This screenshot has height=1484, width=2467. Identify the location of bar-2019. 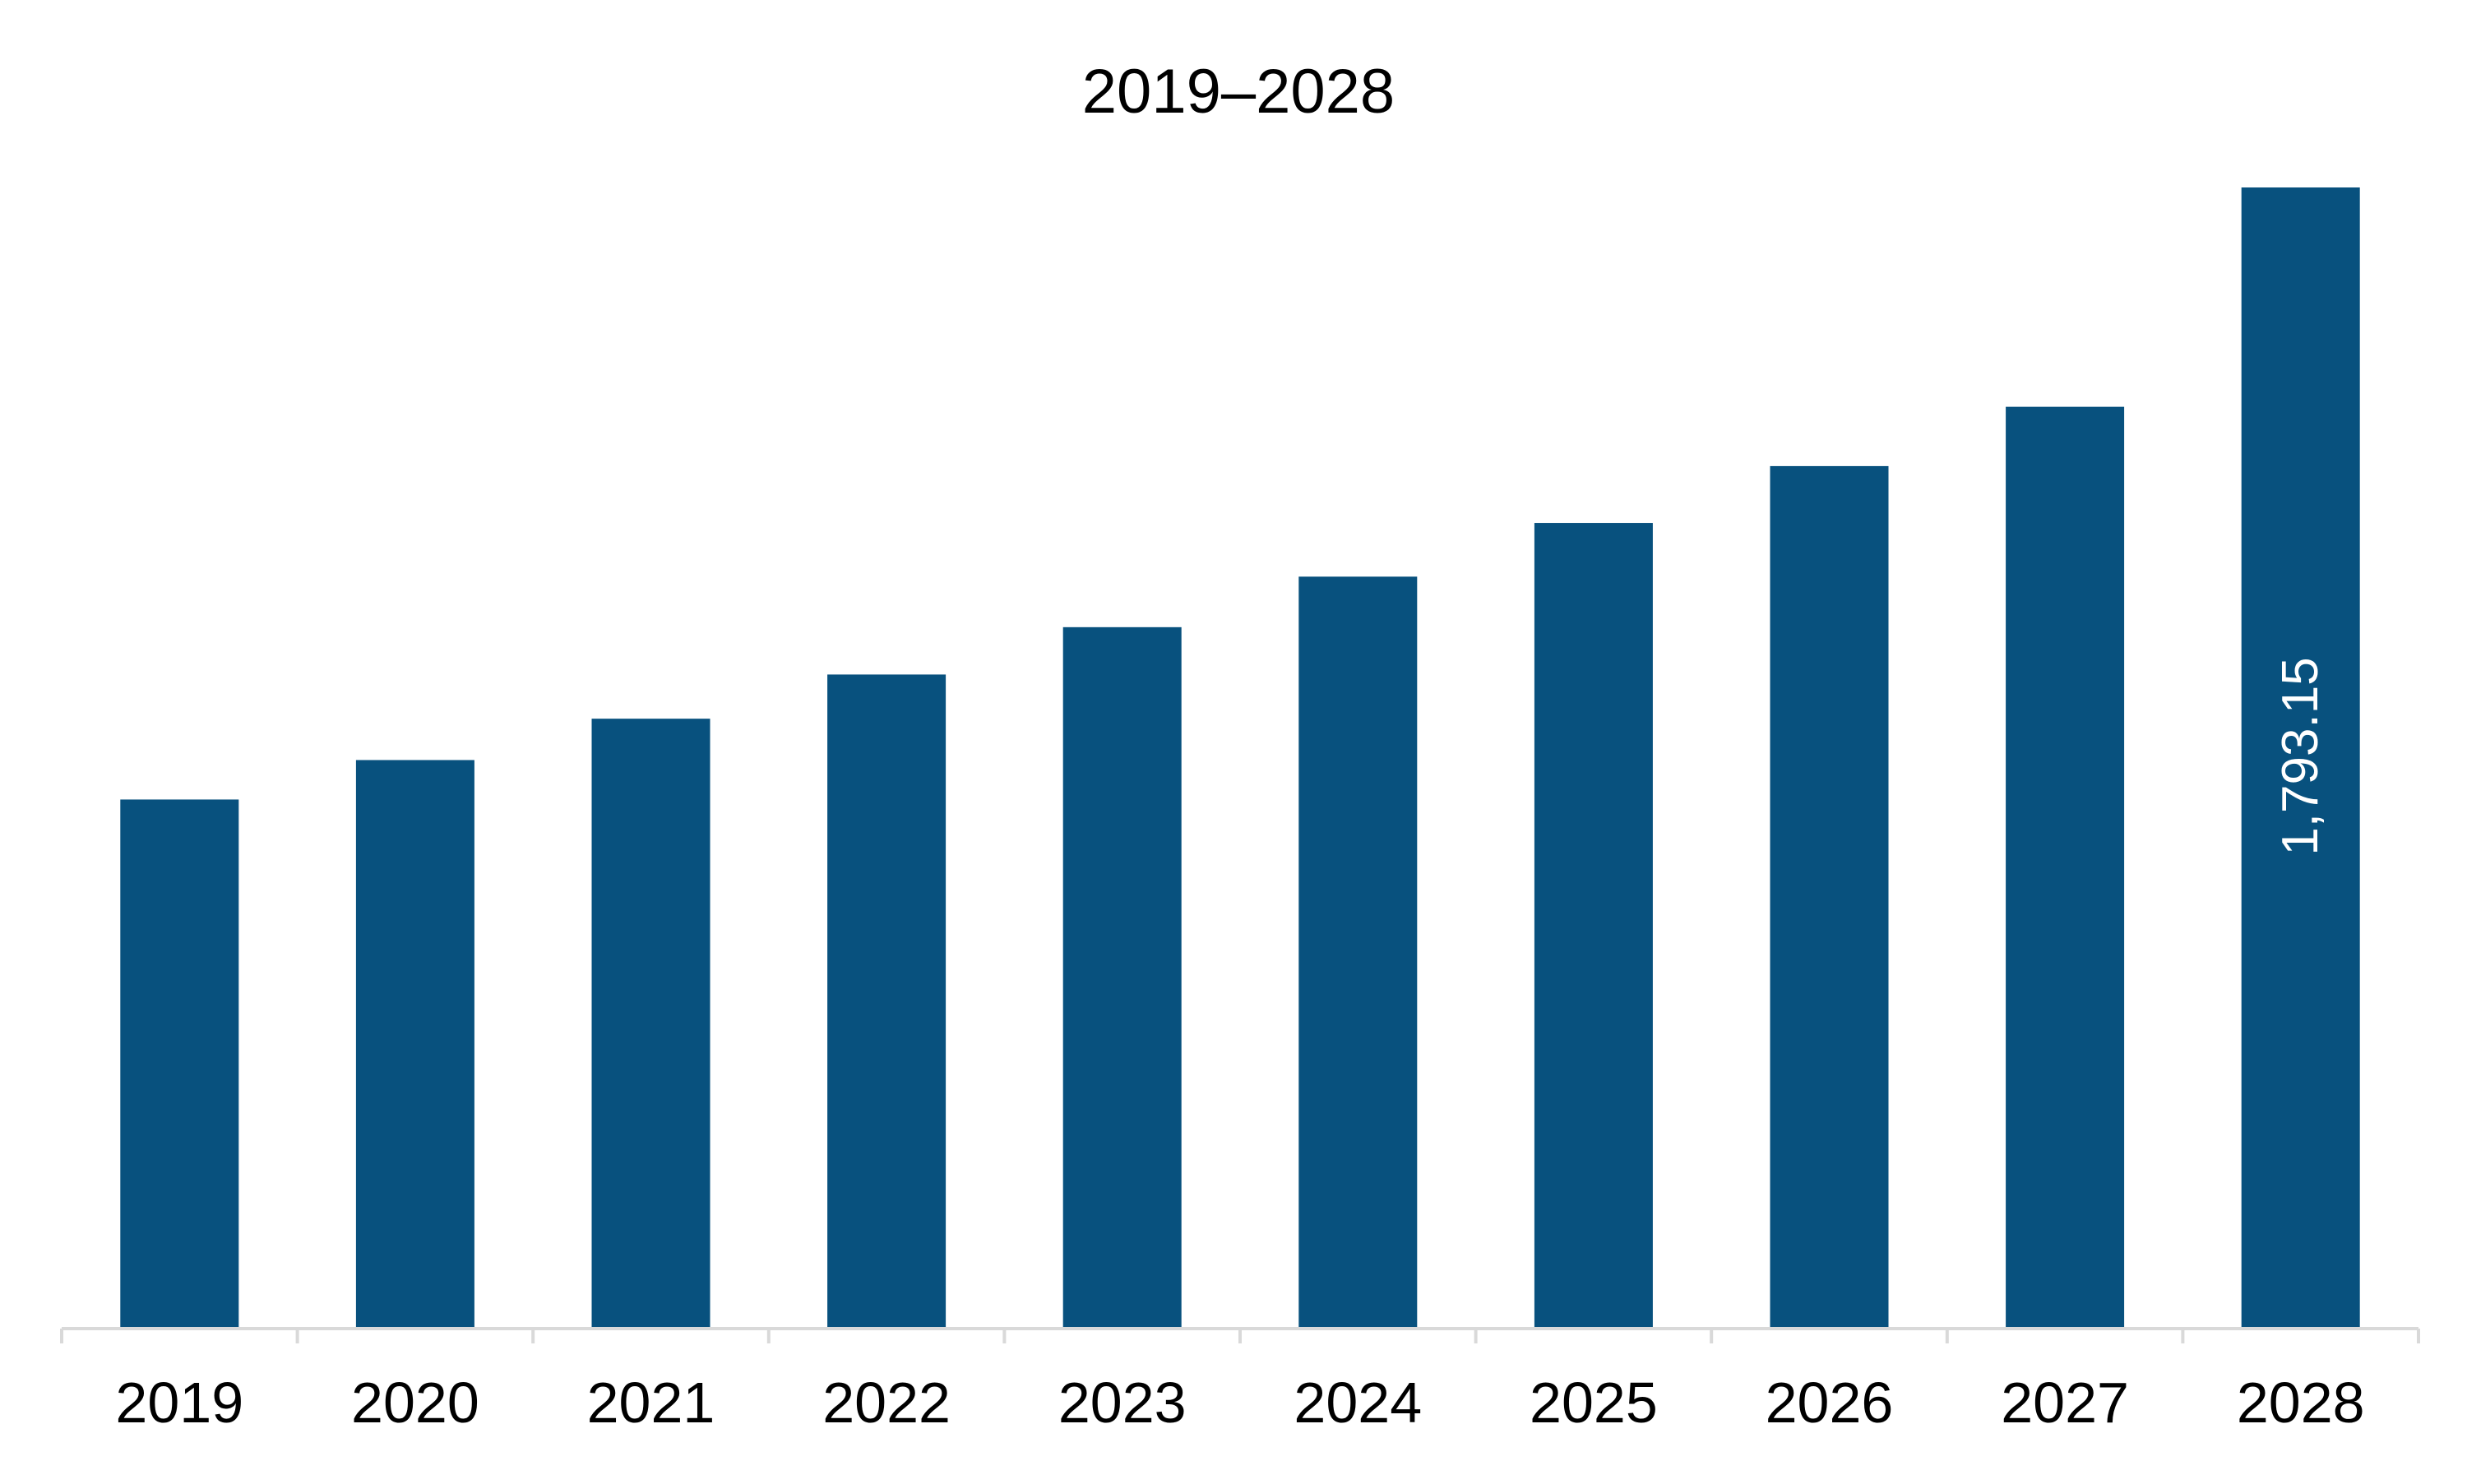
(179, 1064).